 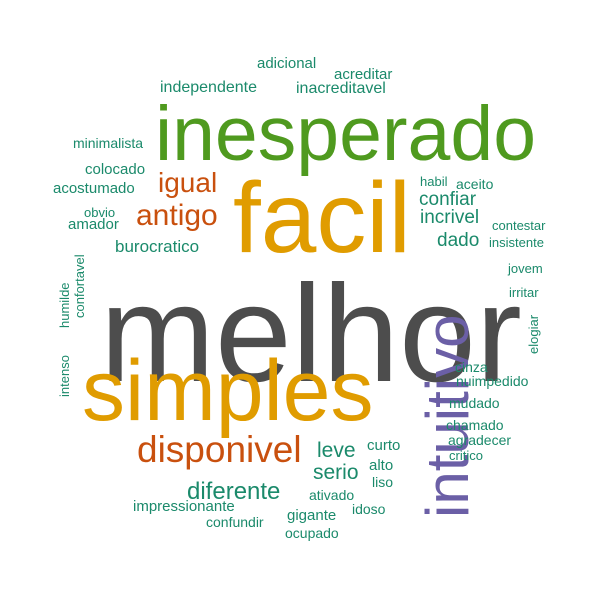 What do you see at coordinates (184, 506) in the screenshot?
I see `word-impressionante: impressionante` at bounding box center [184, 506].